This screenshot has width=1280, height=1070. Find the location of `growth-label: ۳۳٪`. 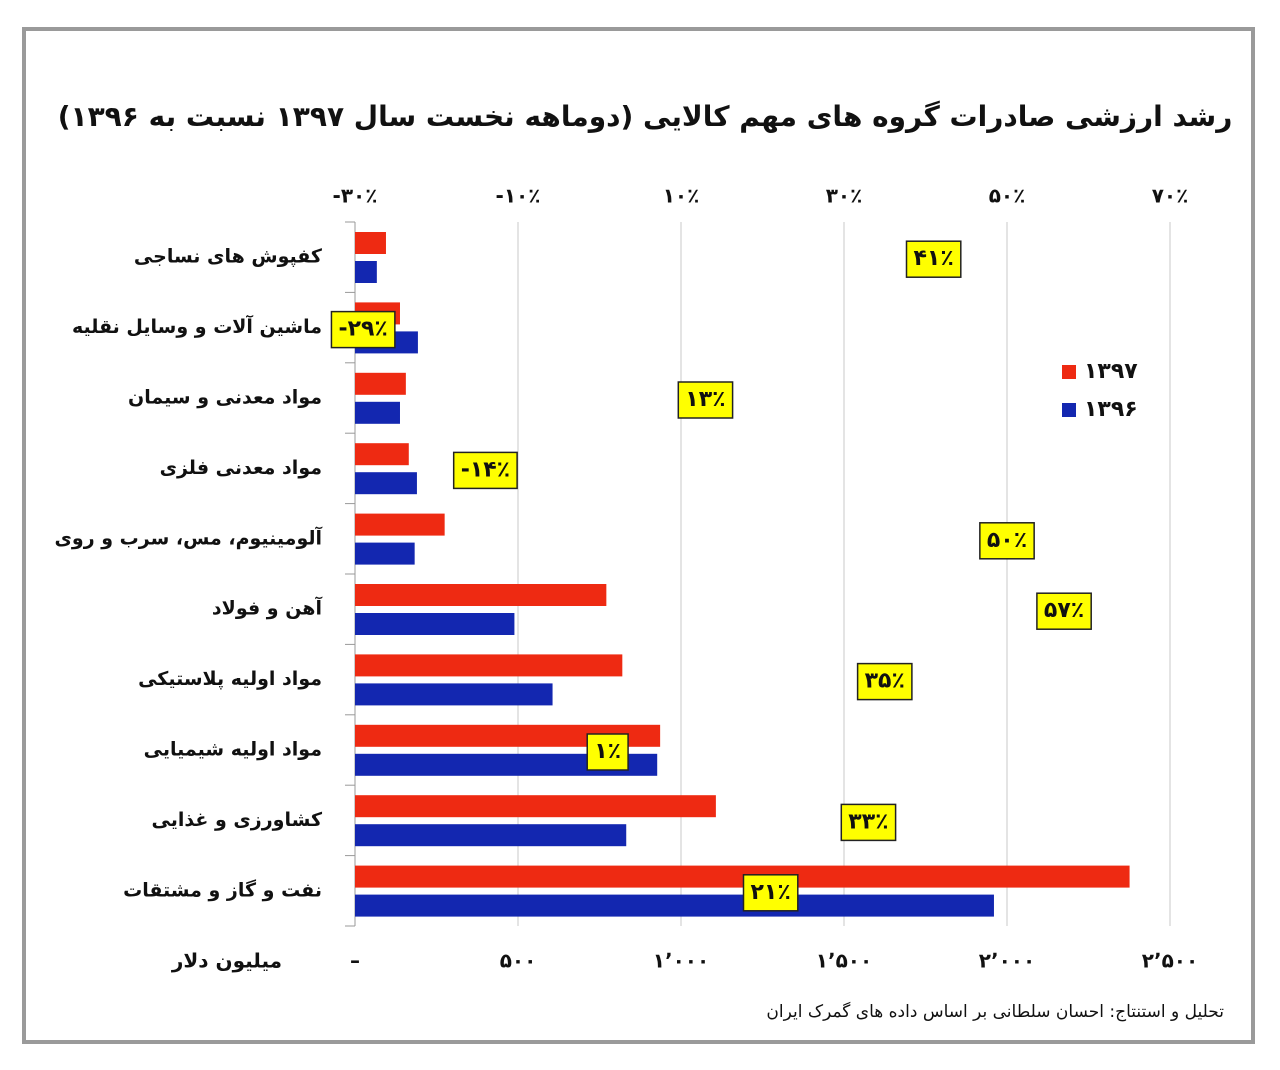

growth-label: ۳۳٪ is located at coordinates (868, 821).